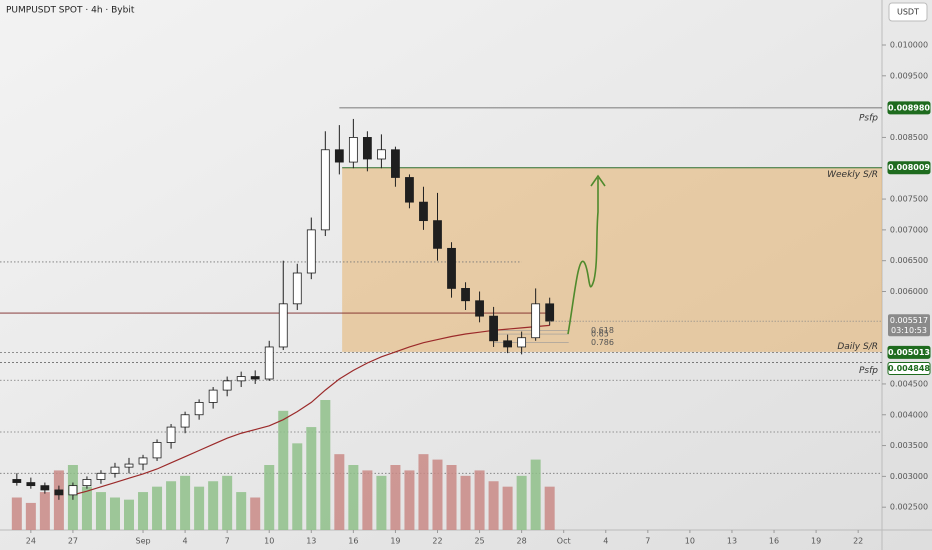 The width and height of the screenshot is (932, 550). What do you see at coordinates (909, 330) in the screenshot?
I see `countdown-label: 03:10:53` at bounding box center [909, 330].